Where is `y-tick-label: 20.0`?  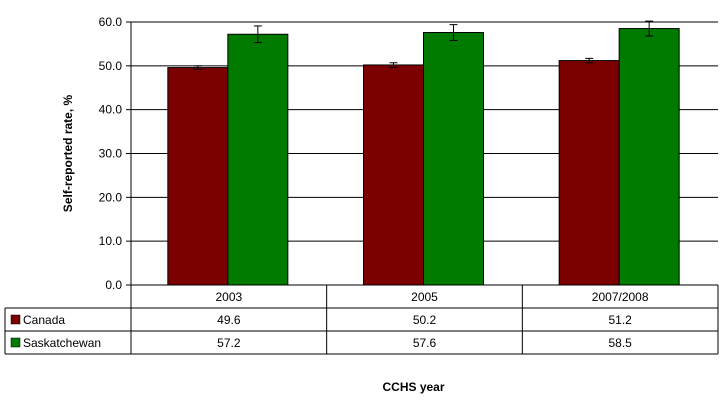 y-tick-label: 20.0 is located at coordinates (111, 197).